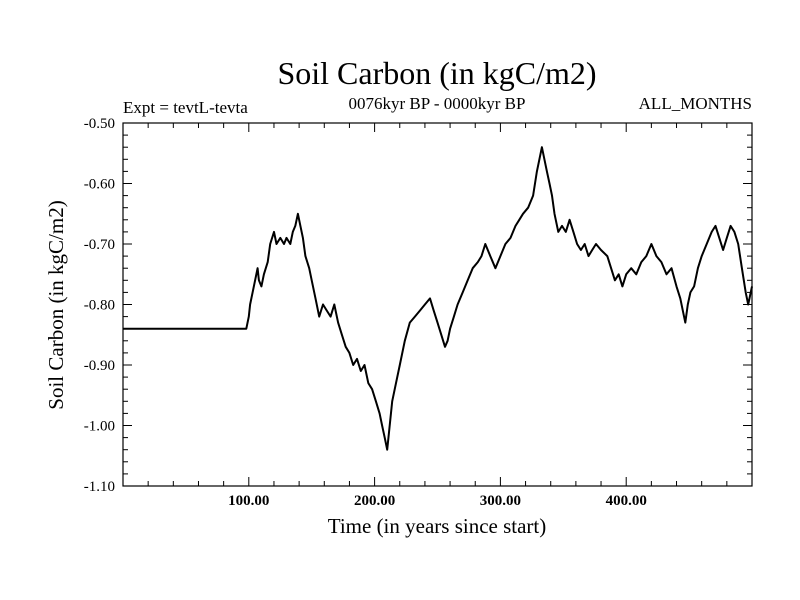 This screenshot has width=800, height=600. Describe the element at coordinates (500, 501) in the screenshot. I see `x-tick-label: 300.00` at that location.